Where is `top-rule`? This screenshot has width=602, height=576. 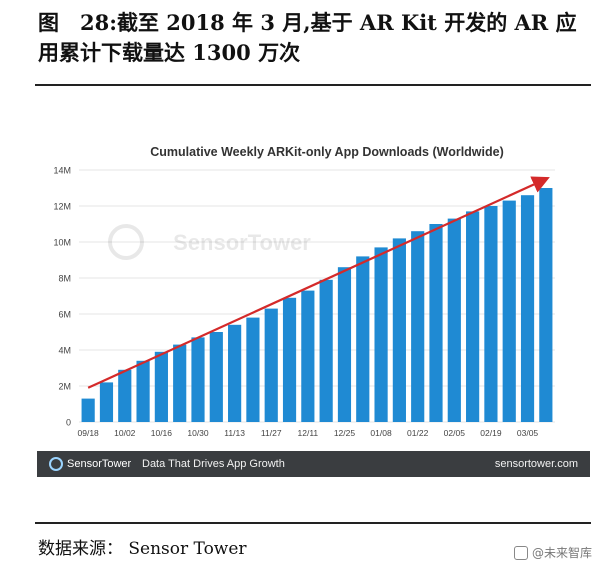
top-rule is located at coordinates (313, 85).